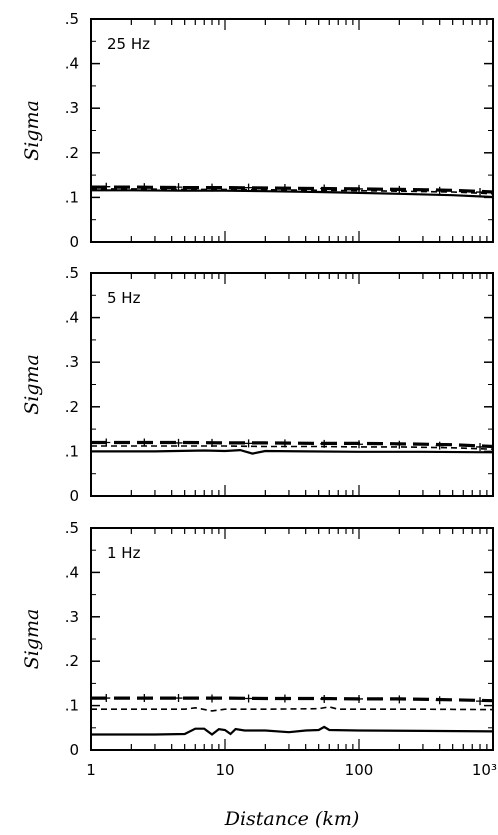  What do you see at coordinates (224, 770) in the screenshot?
I see `x-tick-label: 10` at bounding box center [224, 770].